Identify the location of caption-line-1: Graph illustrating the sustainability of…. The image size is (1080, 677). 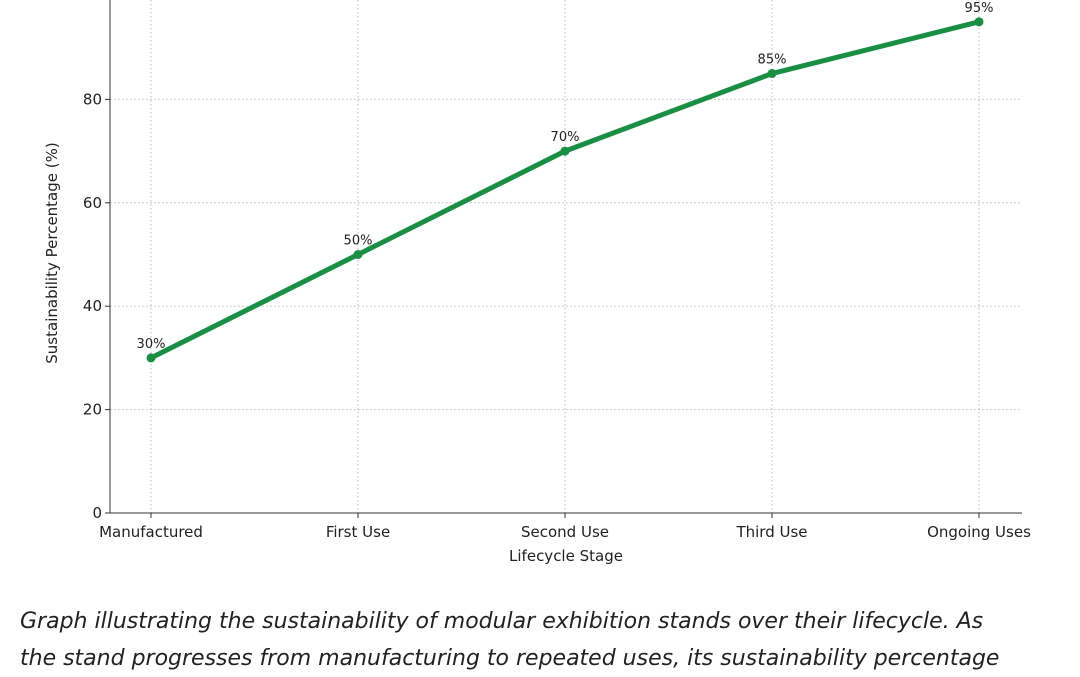
(502, 621).